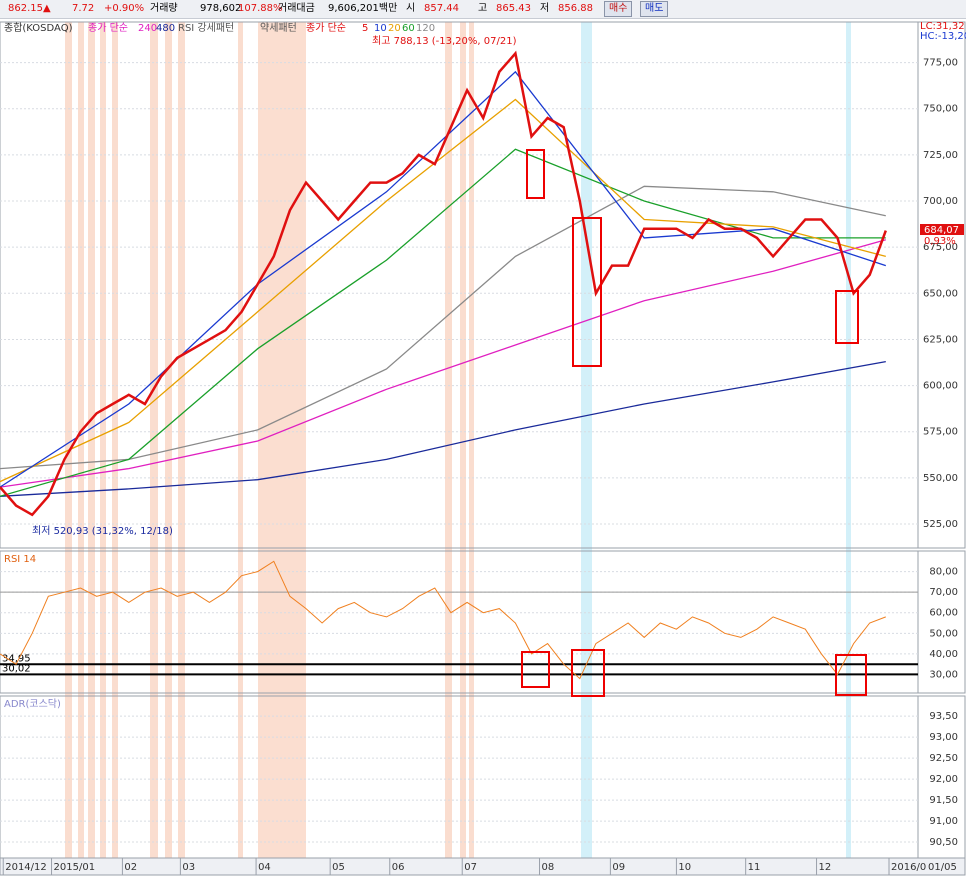 The height and width of the screenshot is (876, 966). Describe the element at coordinates (338, 867) in the screenshot. I see `x-tick-label: 05` at that location.